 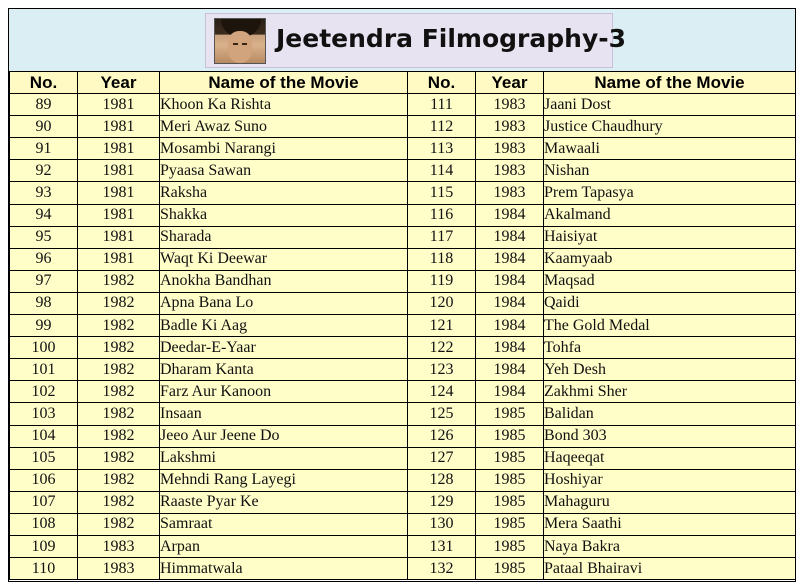 What do you see at coordinates (402, 569) in the screenshot?
I see `table-row: 110 1983 Himmatwala 132 1985 Pataal Bhairavi` at bounding box center [402, 569].